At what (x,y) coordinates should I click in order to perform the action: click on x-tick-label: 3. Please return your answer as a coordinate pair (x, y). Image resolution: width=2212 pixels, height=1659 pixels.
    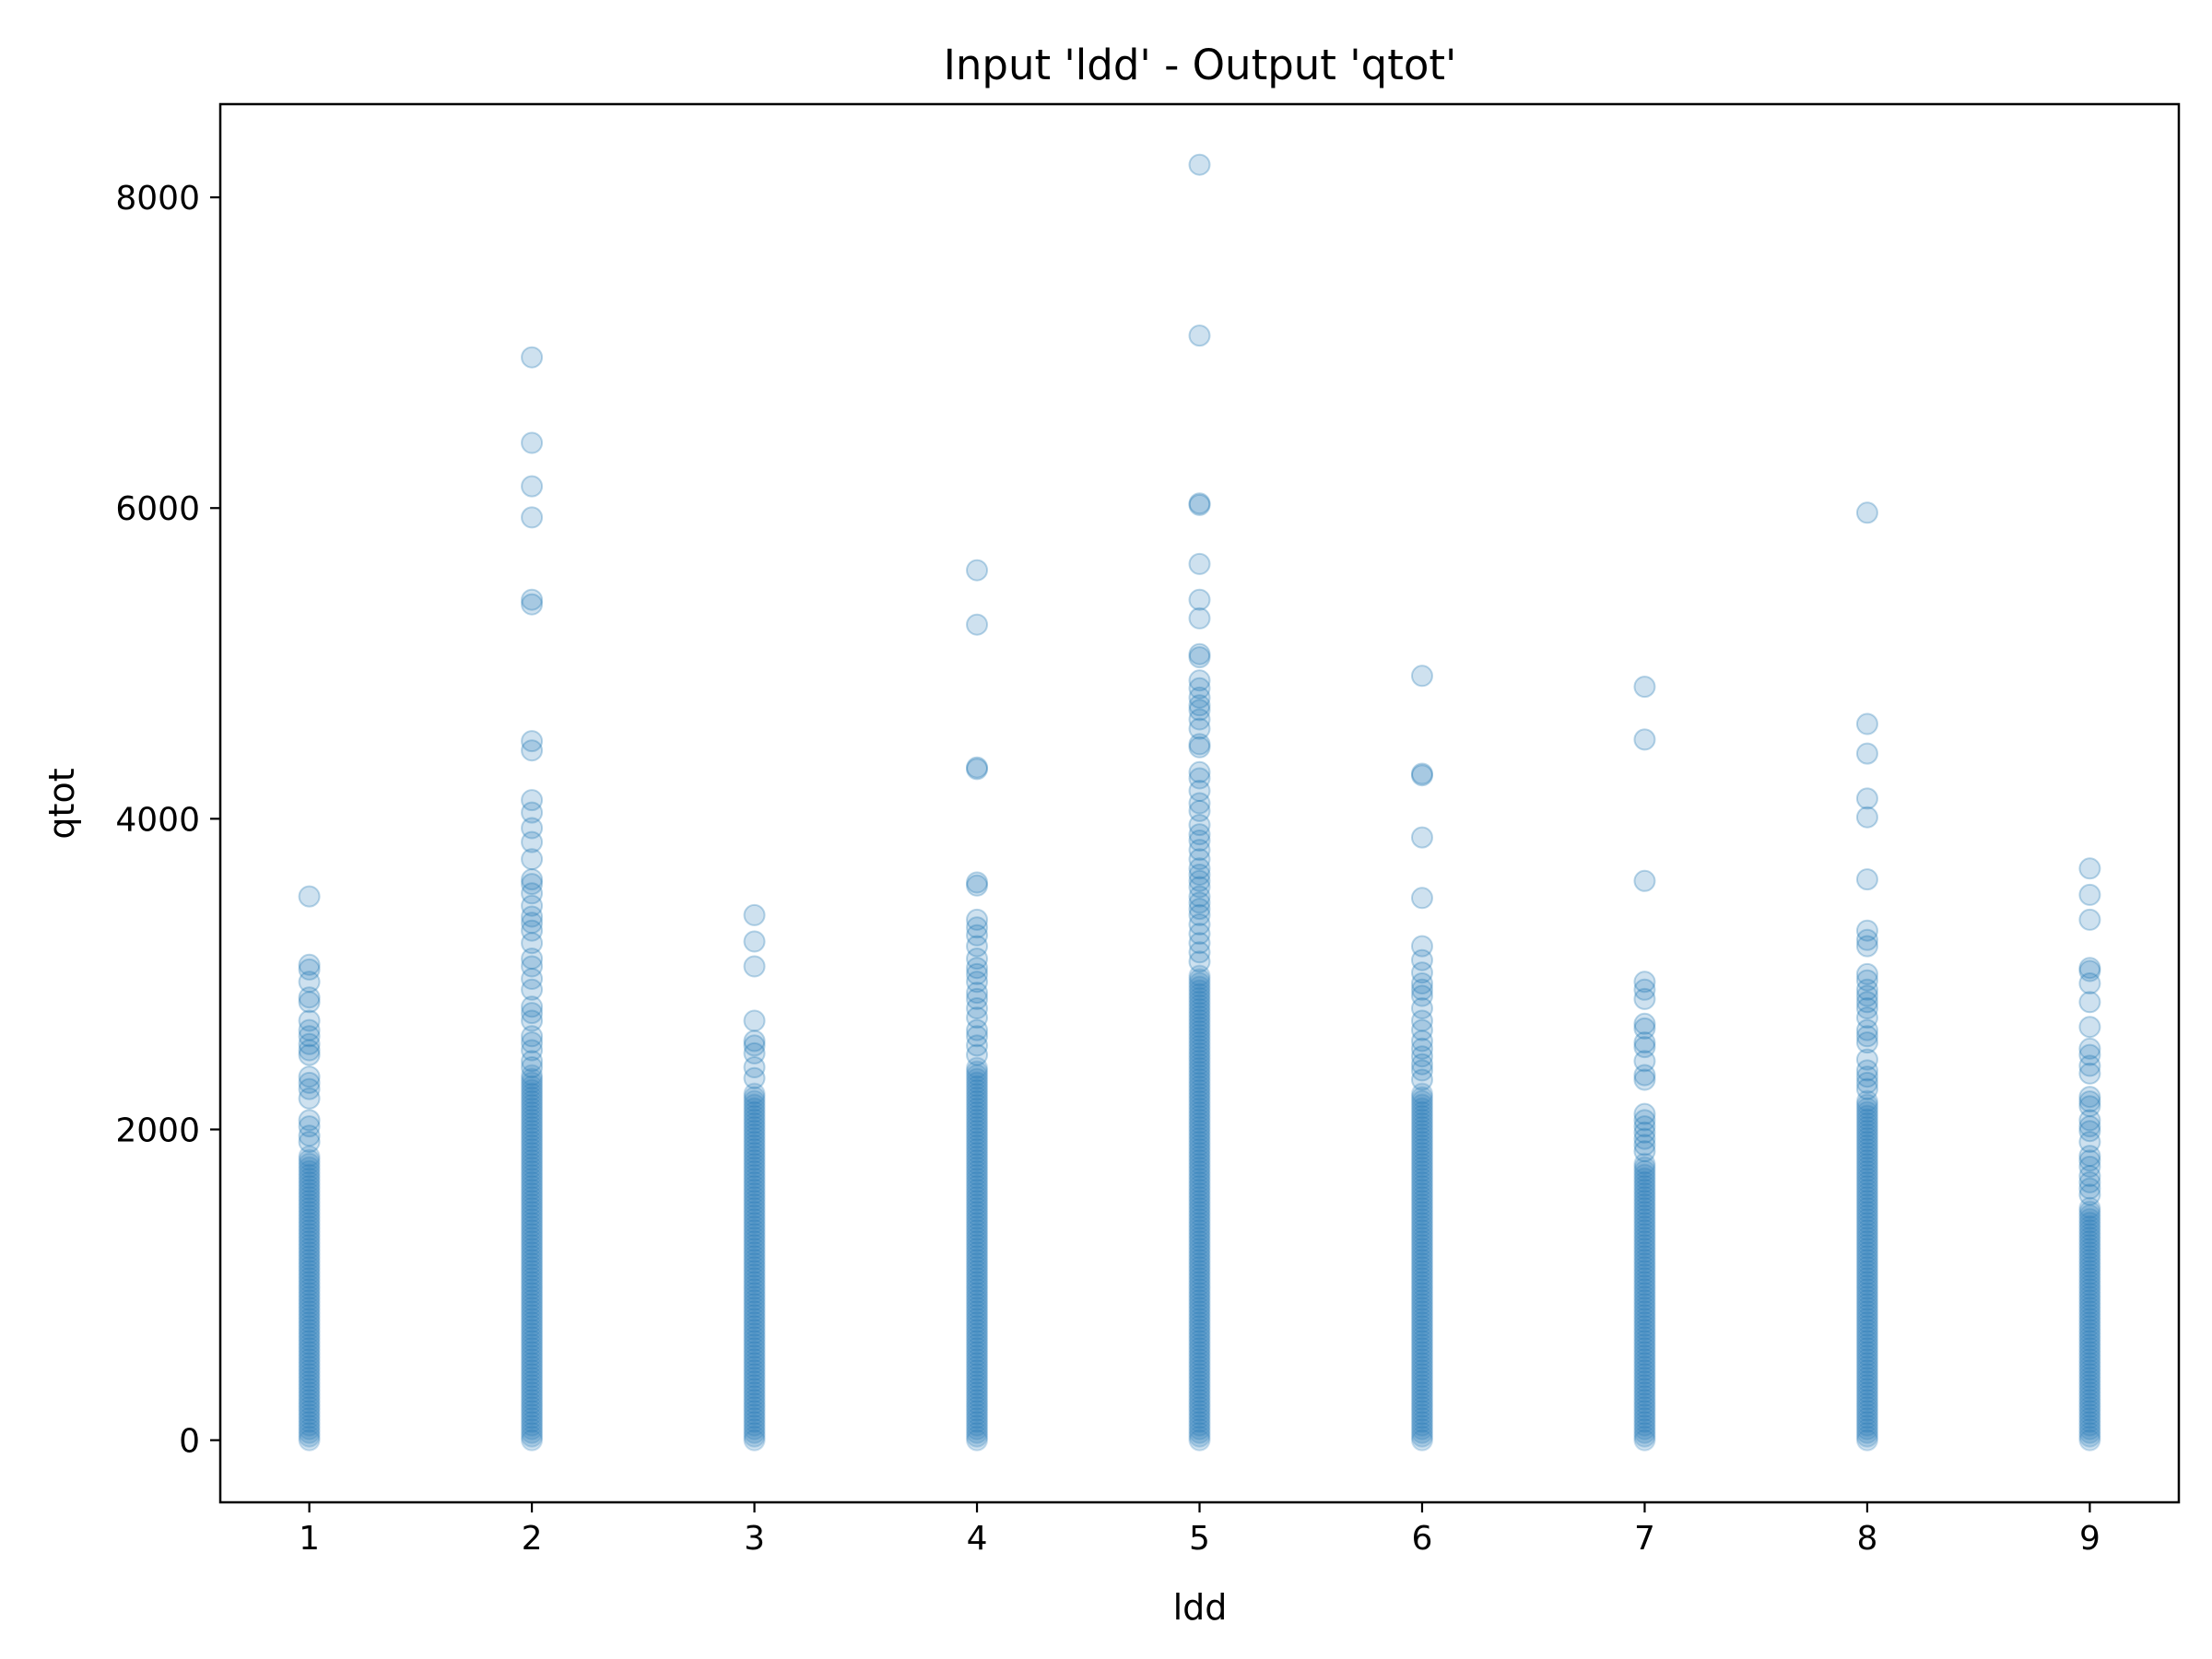
    Looking at the image, I should click on (754, 1539).